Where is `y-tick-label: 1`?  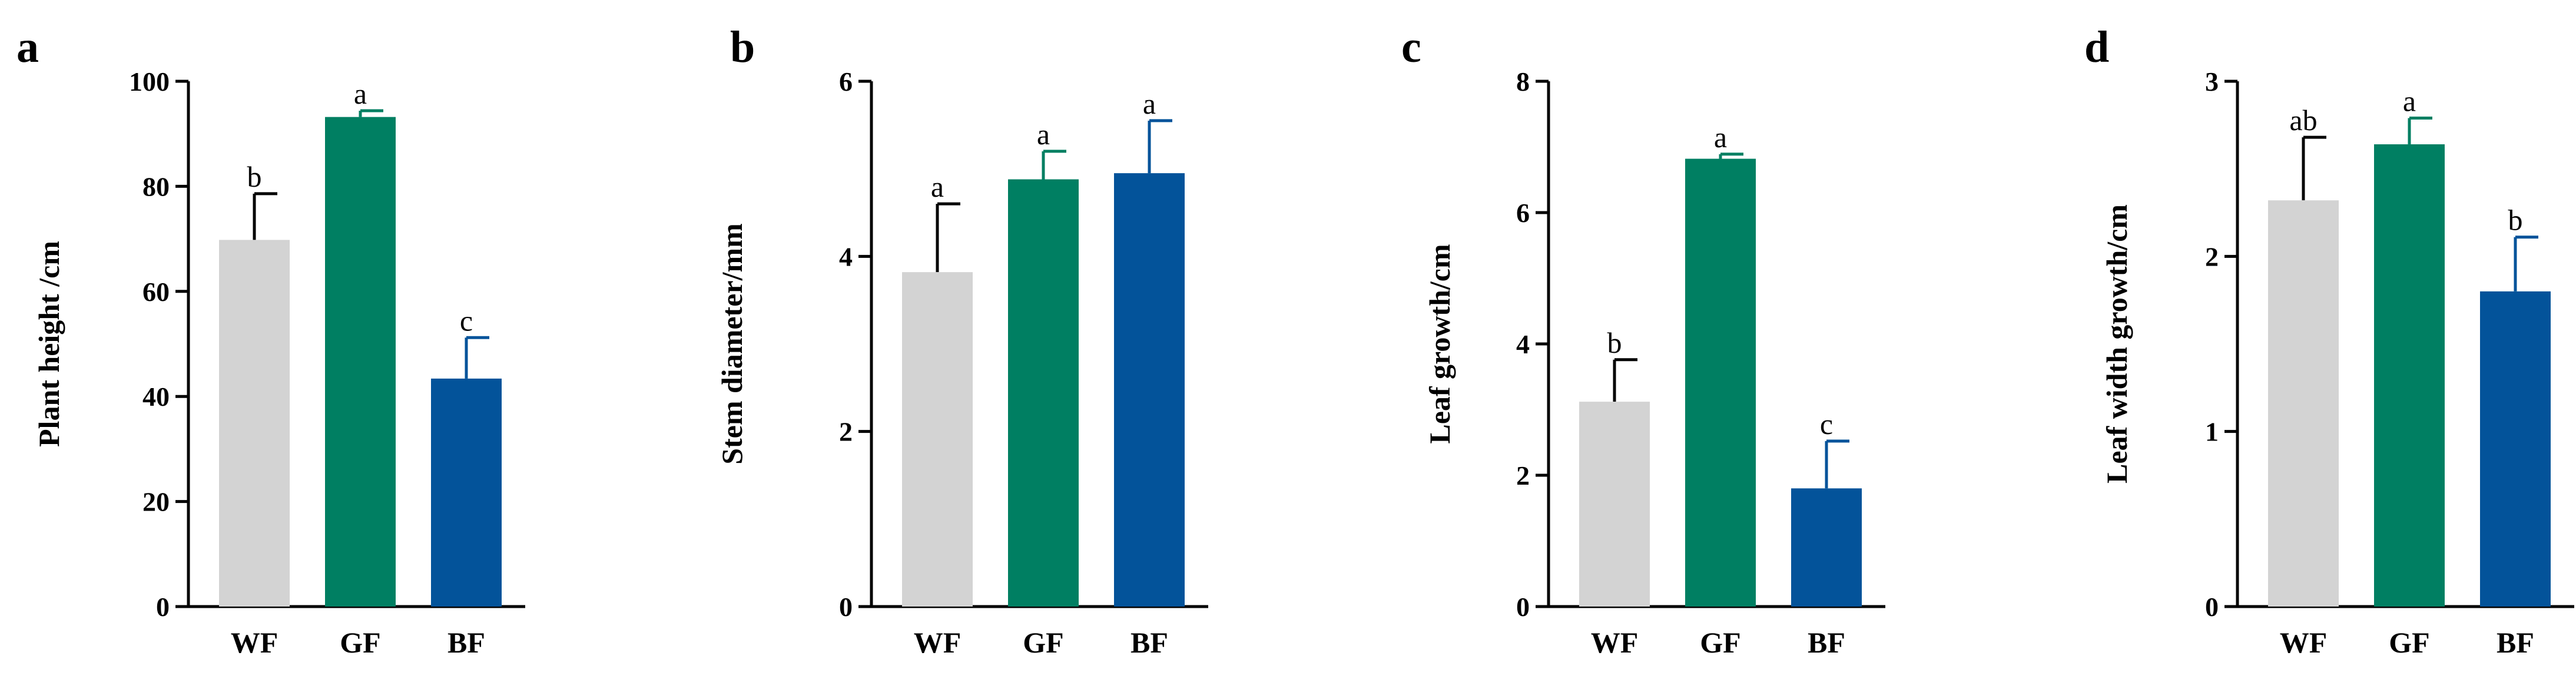
y-tick-label: 1 is located at coordinates (2212, 432).